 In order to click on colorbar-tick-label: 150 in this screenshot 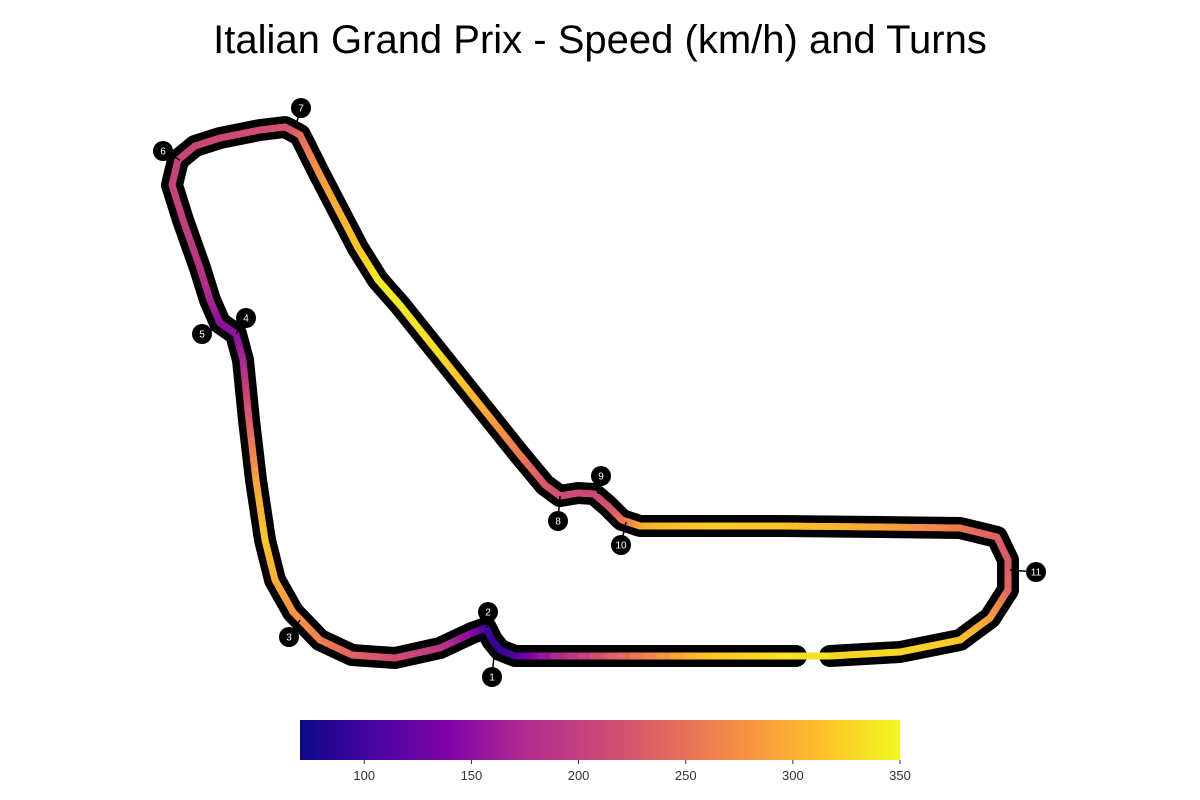, I will do `click(472, 775)`.